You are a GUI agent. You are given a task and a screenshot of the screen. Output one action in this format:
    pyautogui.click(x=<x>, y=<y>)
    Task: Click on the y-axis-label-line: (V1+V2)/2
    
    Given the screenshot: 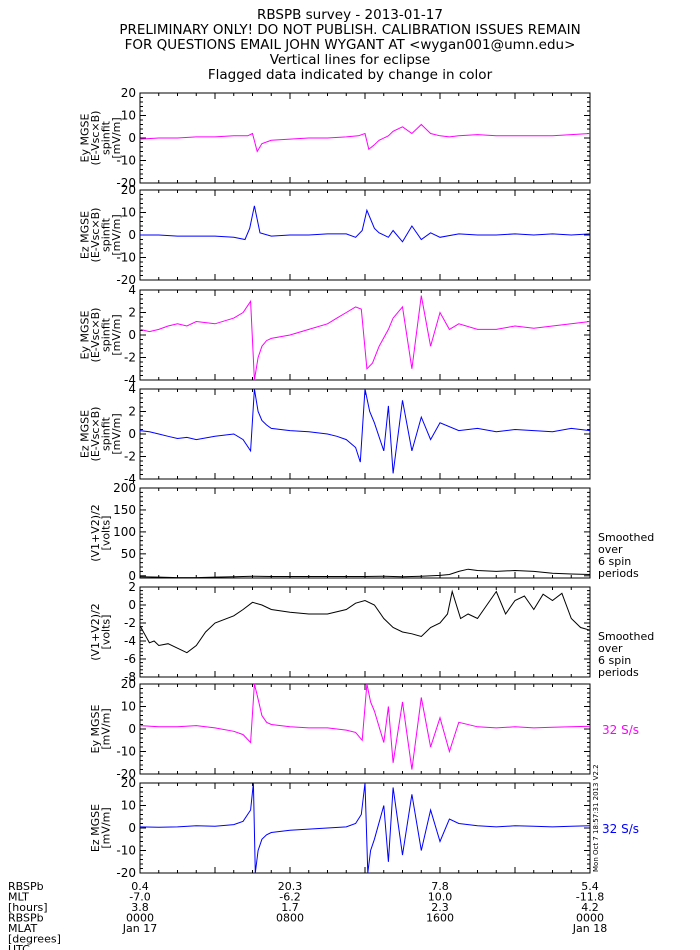 What is the action you would take?
    pyautogui.click(x=95, y=632)
    